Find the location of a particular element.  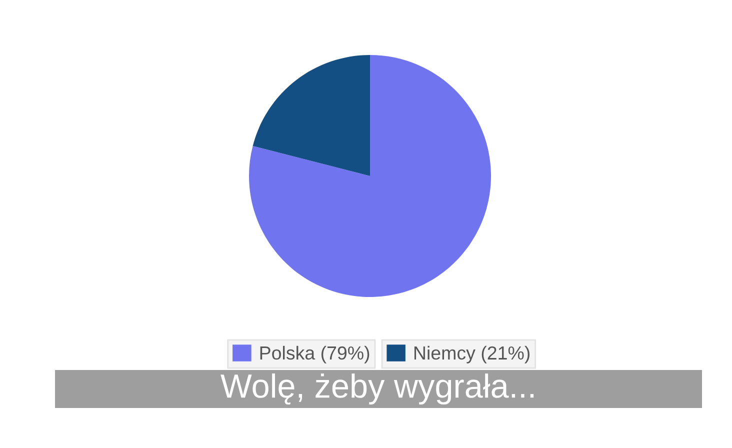

legend-label: Polska (79%) is located at coordinates (315, 355).